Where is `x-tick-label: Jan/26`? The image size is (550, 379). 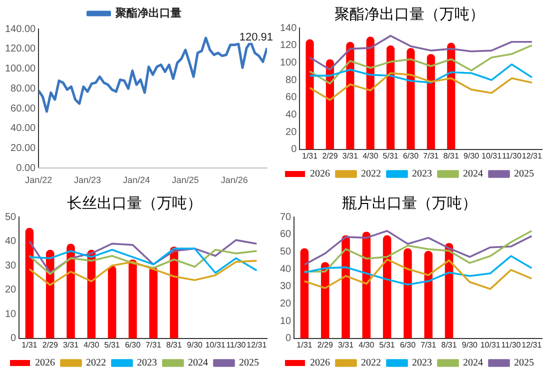
x-tick-label: Jan/26 is located at coordinates (234, 180).